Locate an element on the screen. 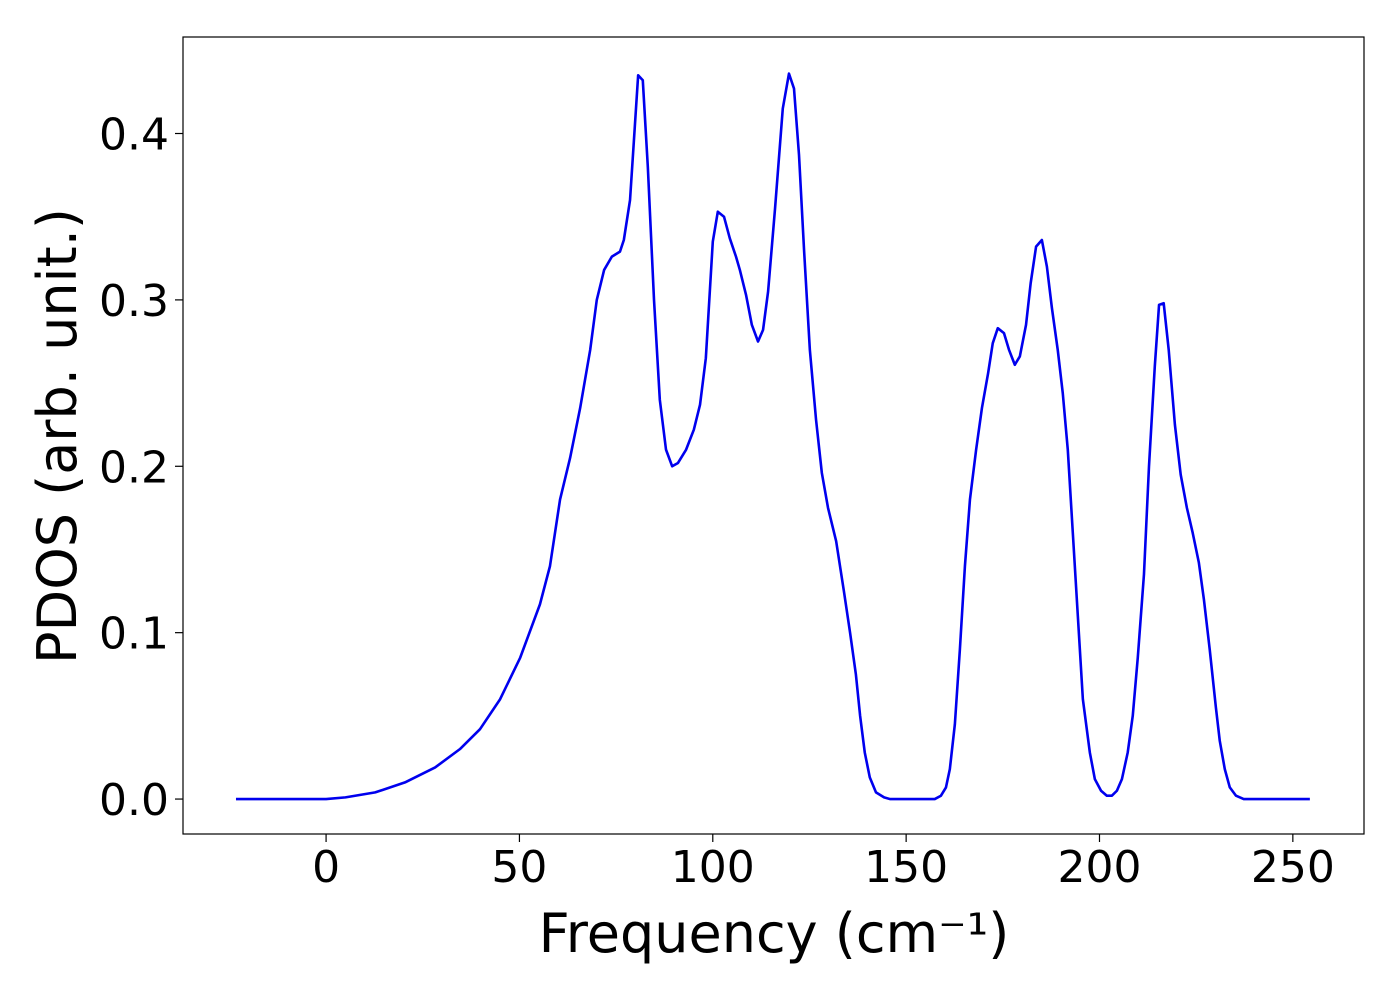 Image resolution: width=1400 pixels, height=1000 pixels. y-axis-label: PDOS (arb. unit.) is located at coordinates (57, 436).